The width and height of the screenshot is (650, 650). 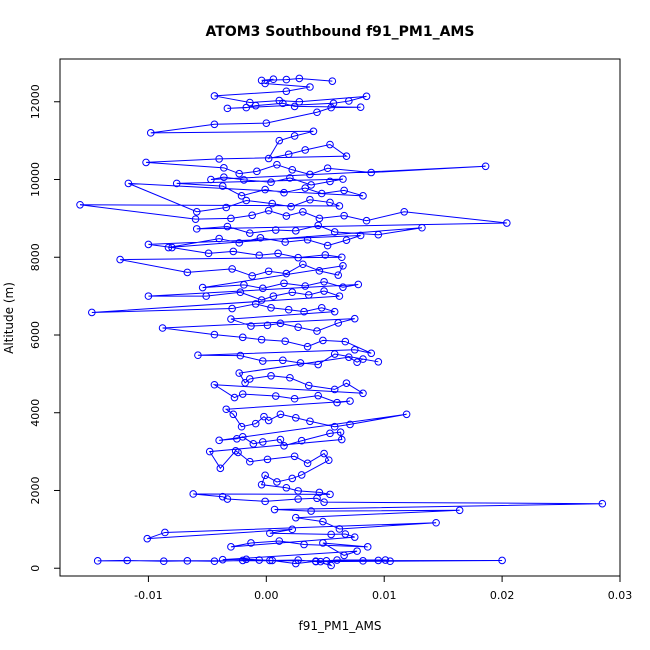 I want to click on y-tick-label: 0, so click(x=35, y=568).